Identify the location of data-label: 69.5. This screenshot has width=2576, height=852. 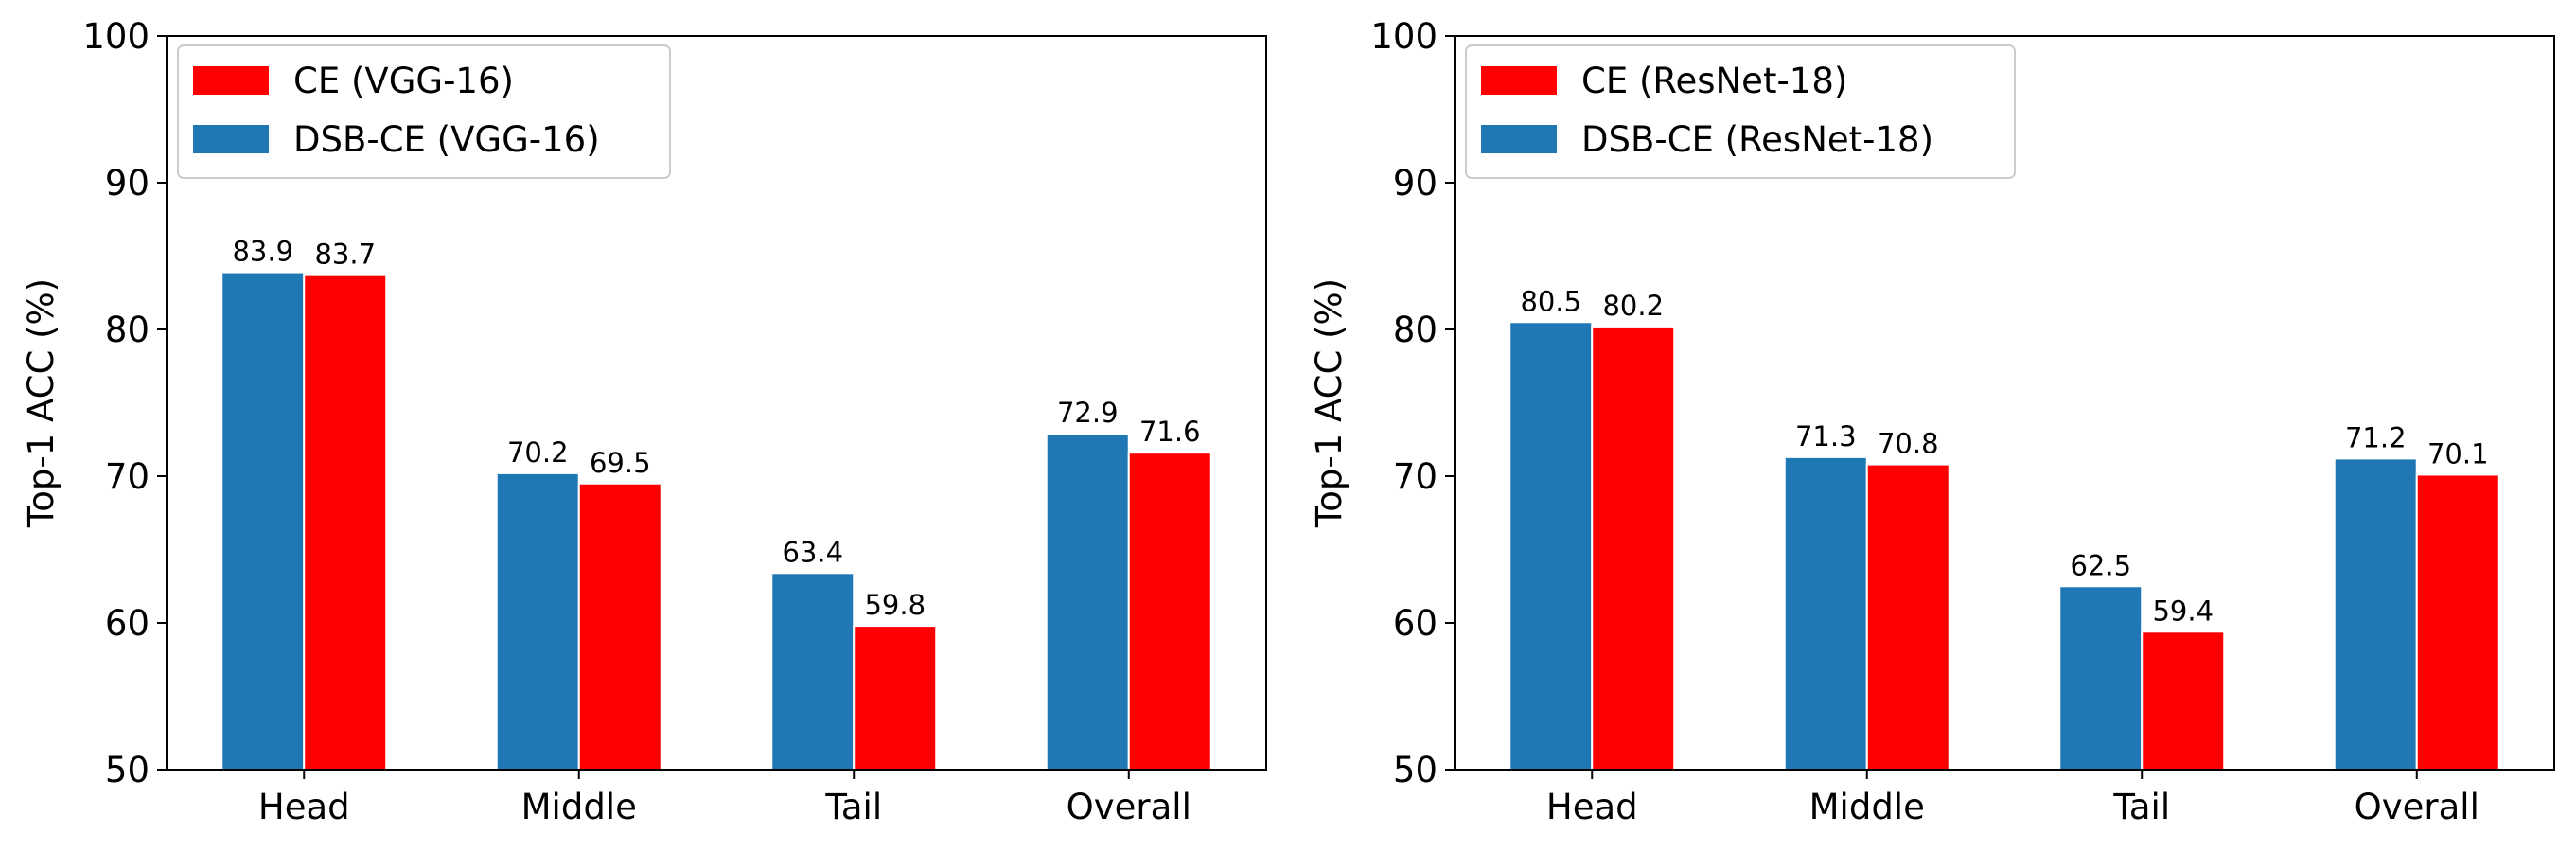
(620, 463).